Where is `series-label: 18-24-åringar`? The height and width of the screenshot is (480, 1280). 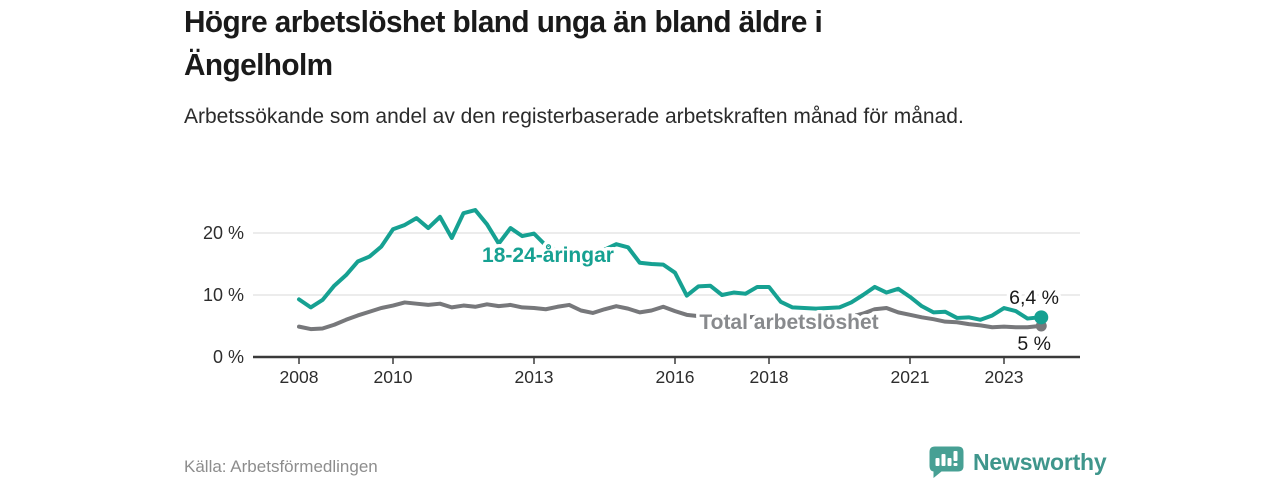
series-label: 18-24-åringar is located at coordinates (548, 255).